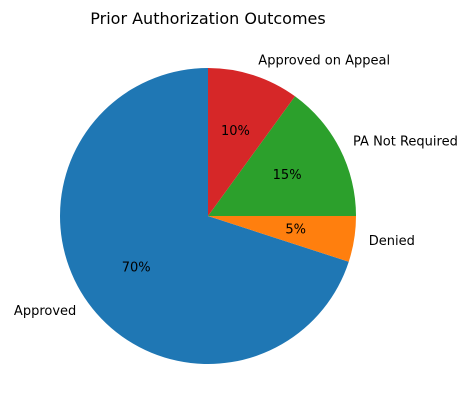 This screenshot has width=475, height=411. What do you see at coordinates (287, 175) in the screenshot?
I see `slice-percent-pa-not-required: 15%` at bounding box center [287, 175].